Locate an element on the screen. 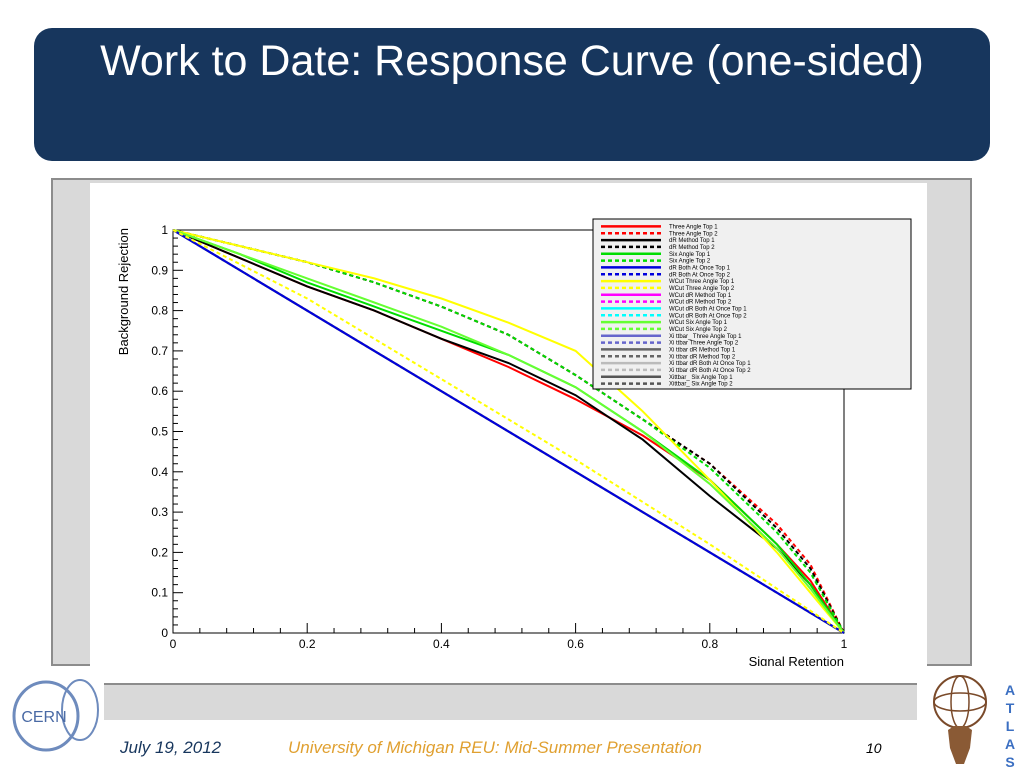  svg-text: S is located at coordinates (1009, 761).